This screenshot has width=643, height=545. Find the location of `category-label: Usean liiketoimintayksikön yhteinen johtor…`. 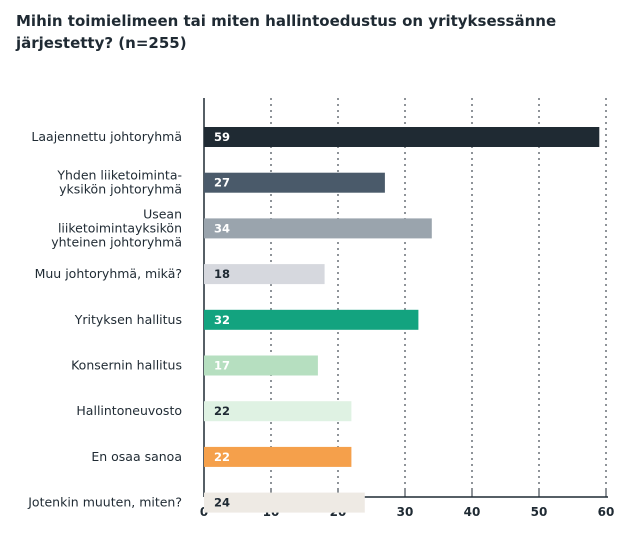

category-label: Usean liiketoimintayksikön yhteinen johtor… is located at coordinates (116, 227).